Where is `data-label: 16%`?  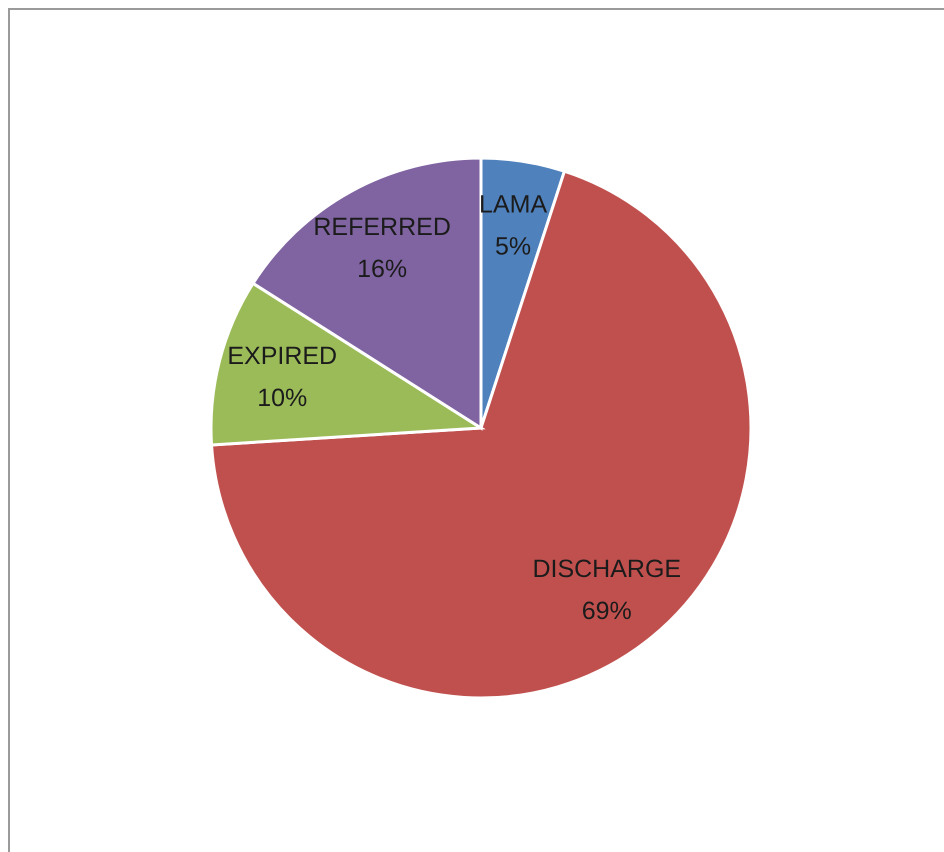
data-label: 16% is located at coordinates (382, 269).